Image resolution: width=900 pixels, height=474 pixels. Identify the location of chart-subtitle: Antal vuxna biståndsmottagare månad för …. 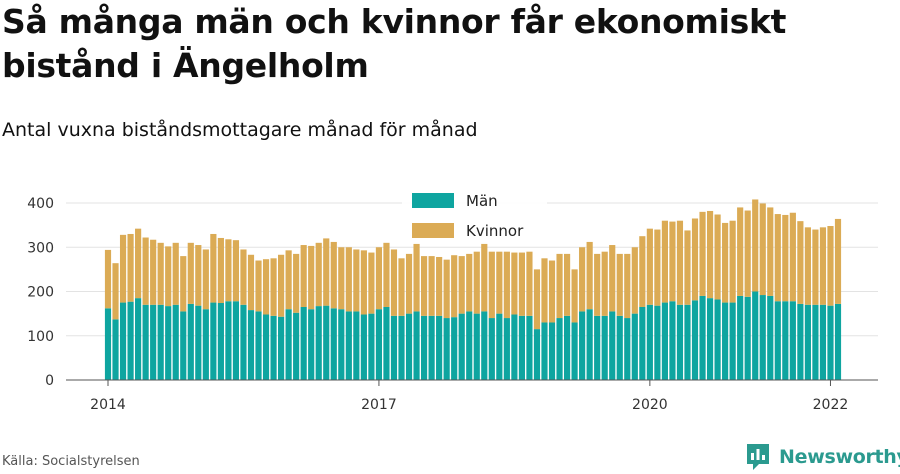
(240, 130).